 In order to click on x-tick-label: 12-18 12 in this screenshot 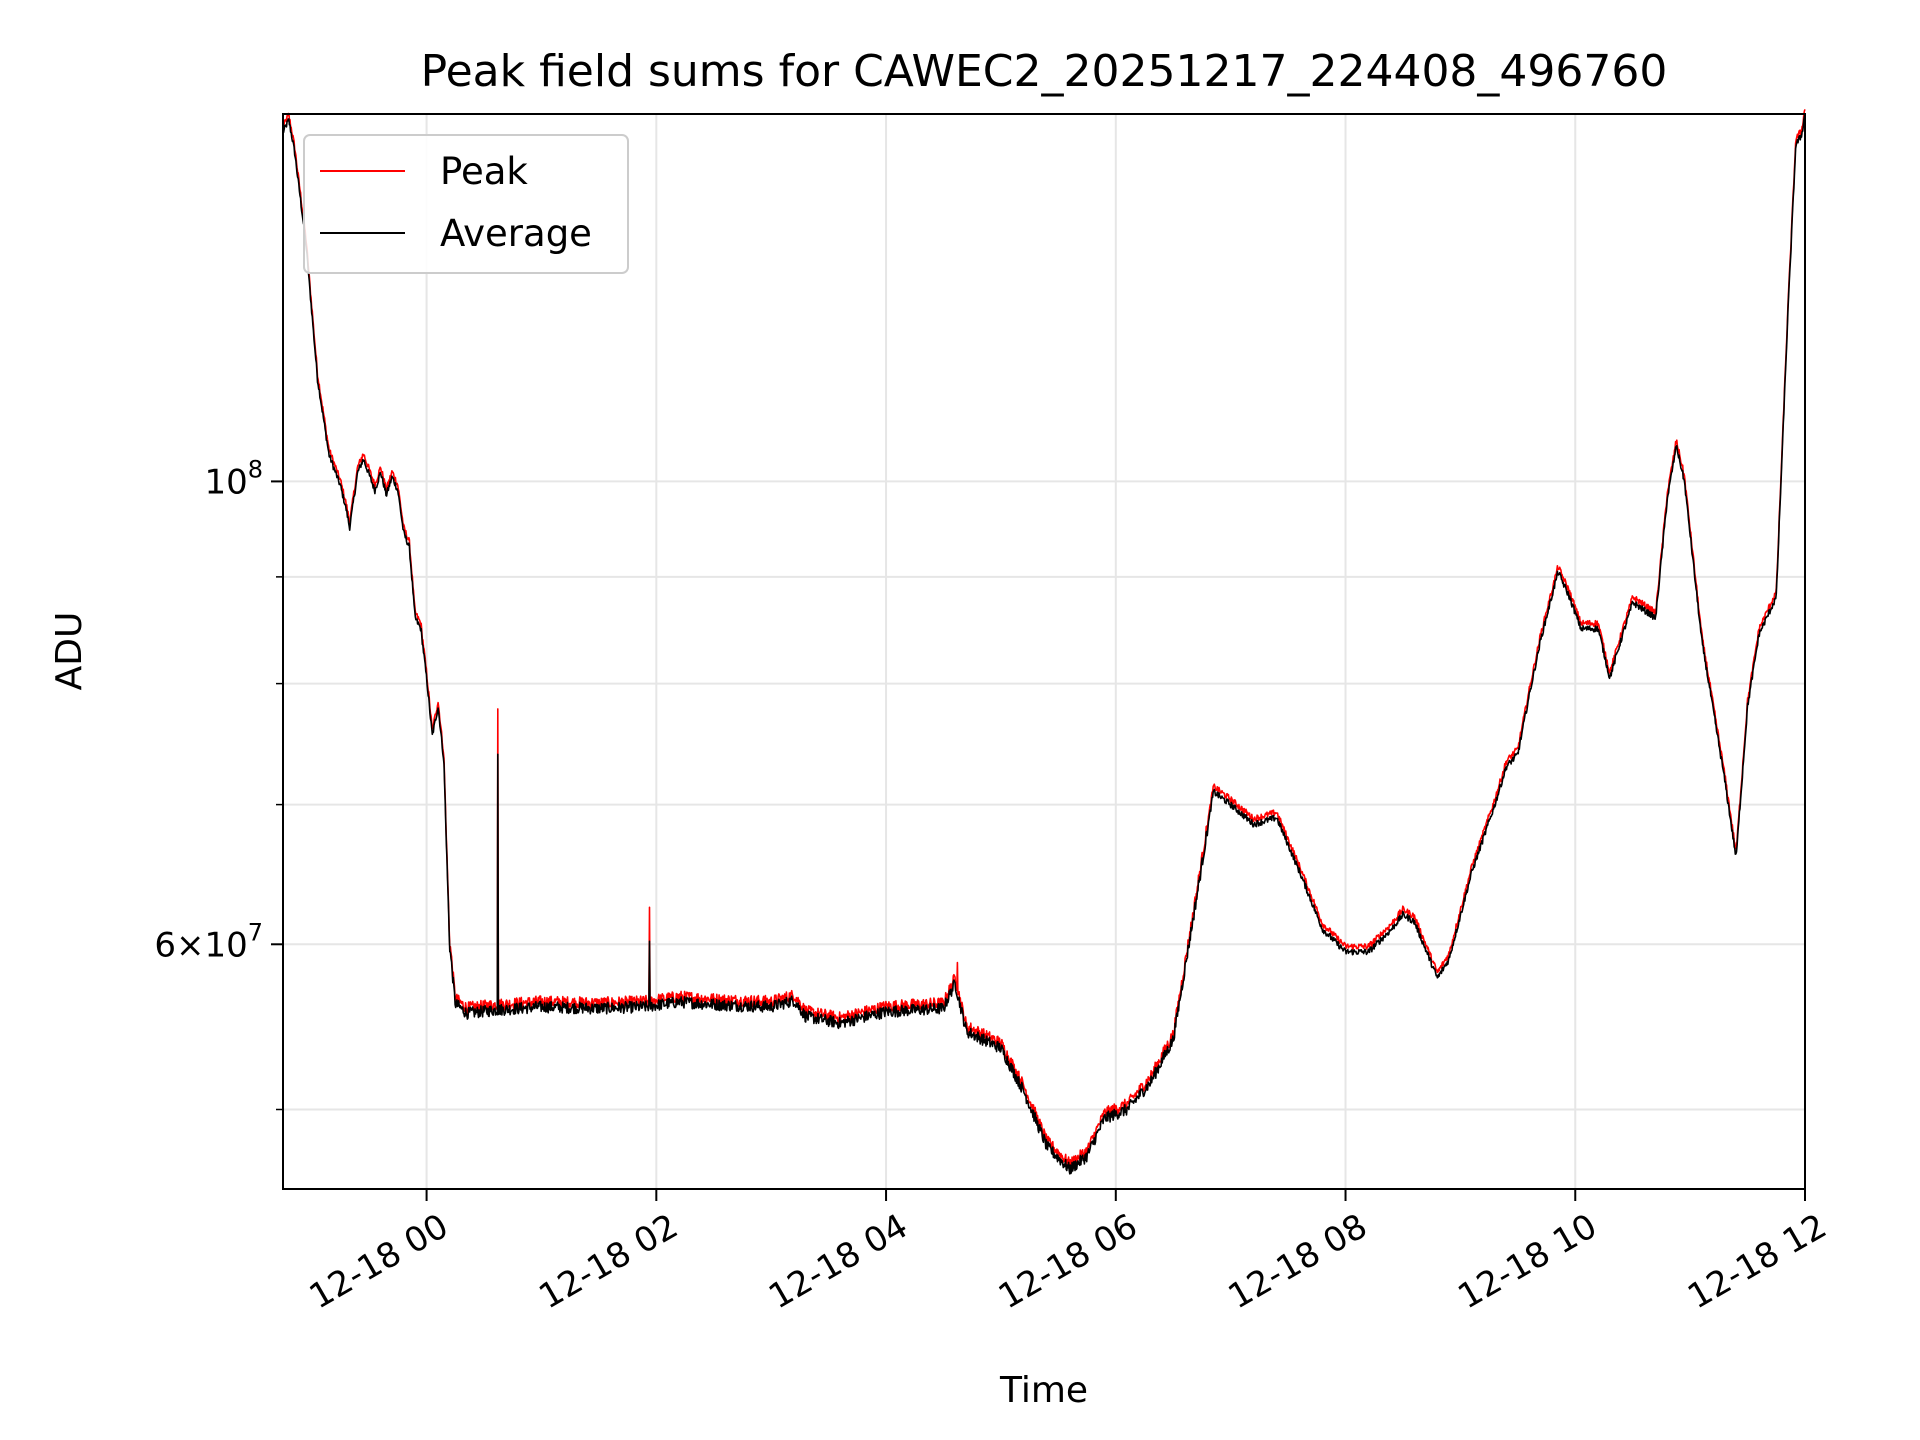, I will do `click(1757, 1261)`.